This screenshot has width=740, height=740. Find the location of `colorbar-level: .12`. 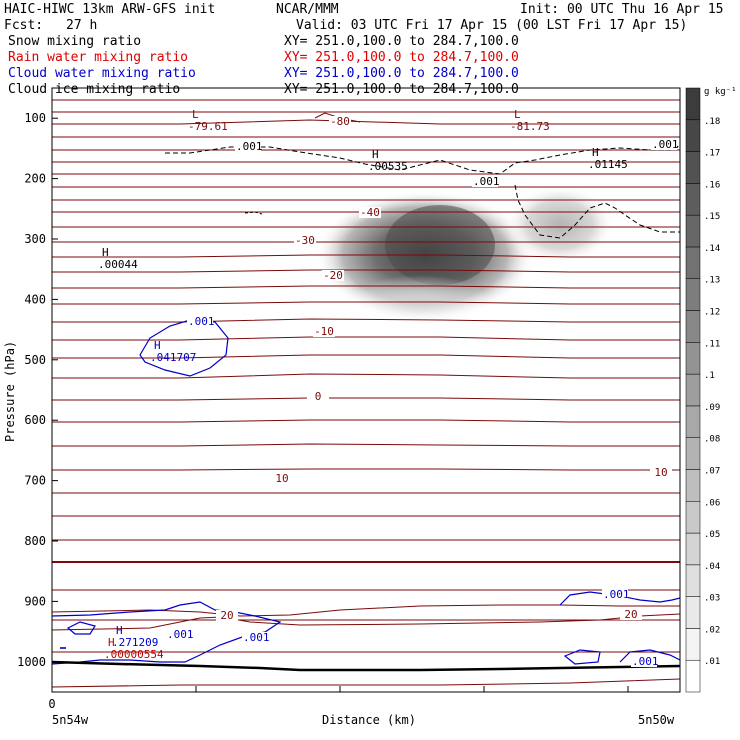

colorbar-level: .12 is located at coordinates (712, 313).